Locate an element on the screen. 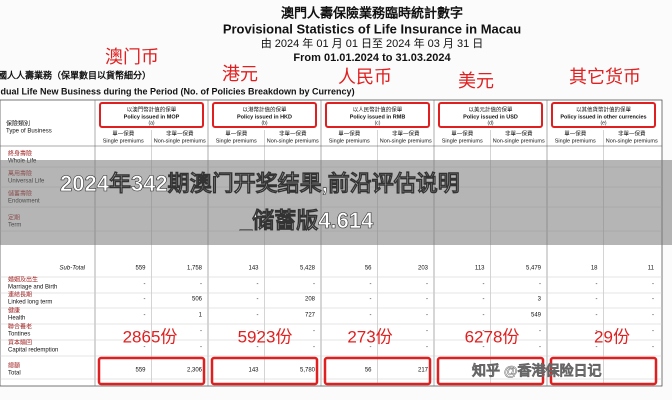 The image size is (672, 400). corner-en: Type of Business is located at coordinates (29, 132).